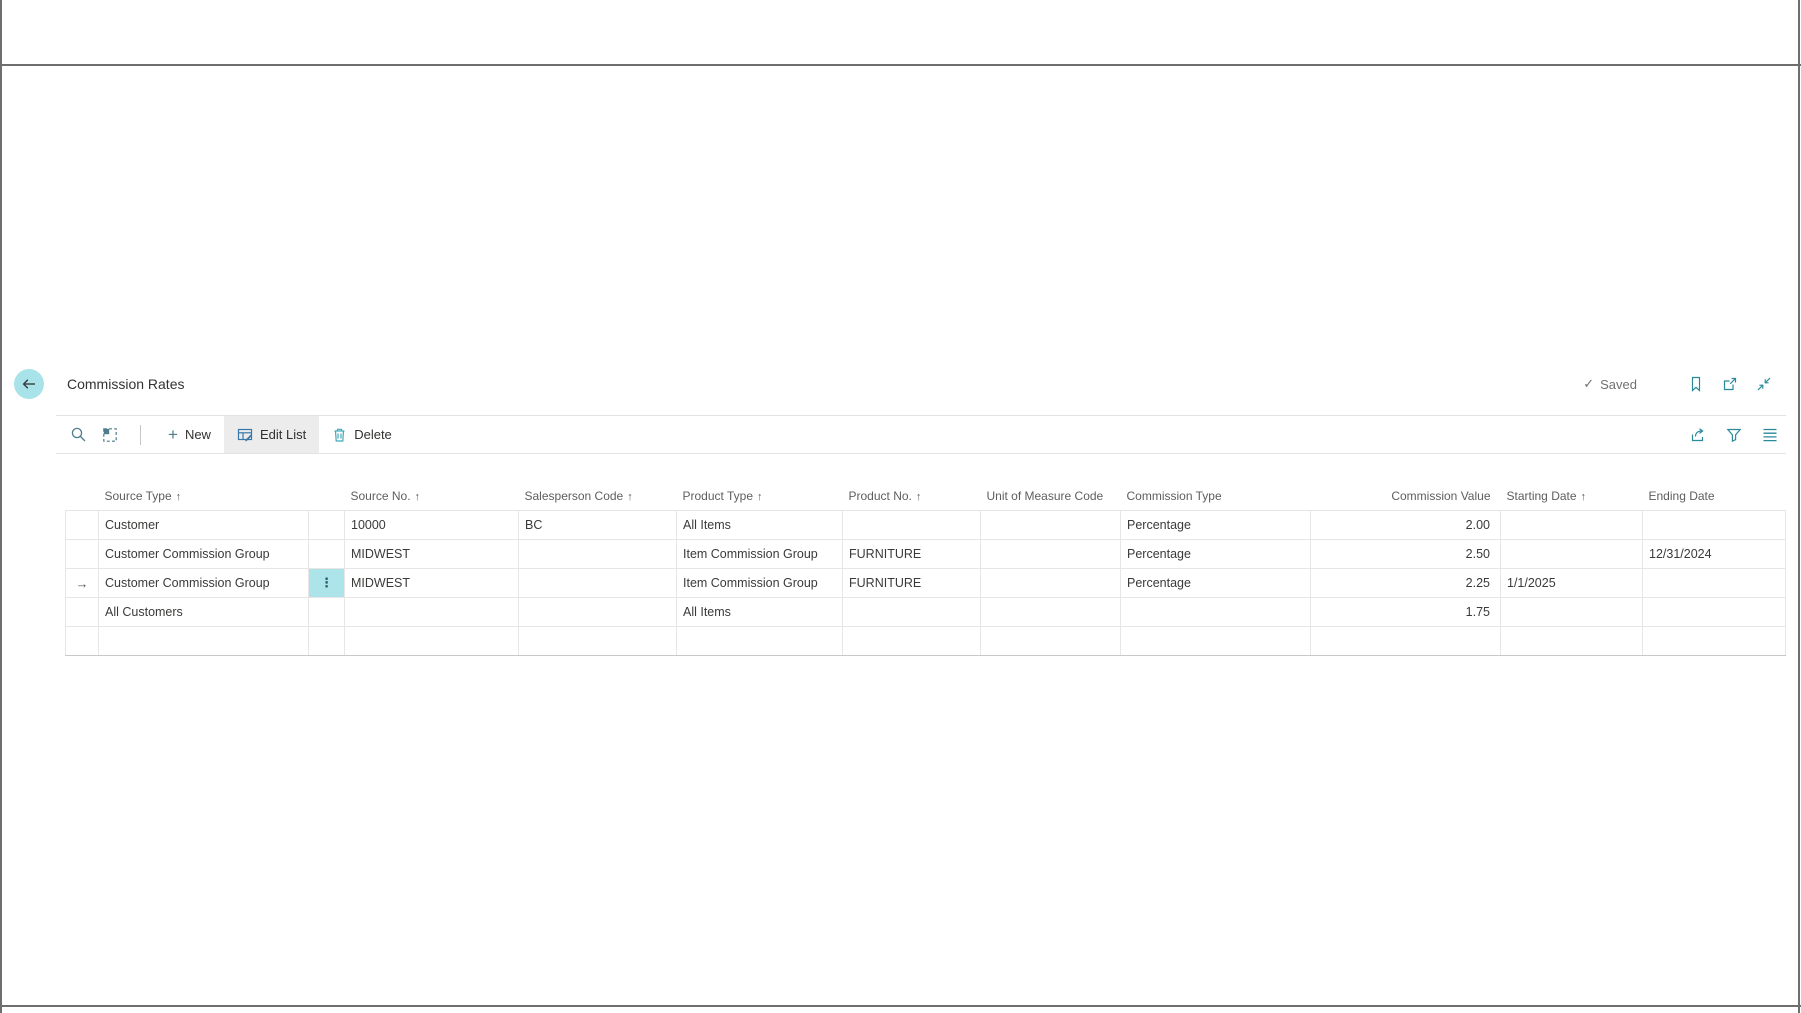  Describe the element at coordinates (245, 435) in the screenshot. I see `edit-list-icon` at that location.